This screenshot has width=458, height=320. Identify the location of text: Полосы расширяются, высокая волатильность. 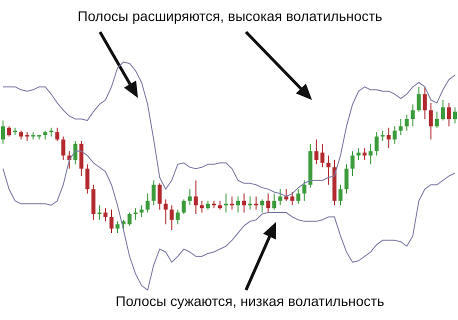
(230, 16).